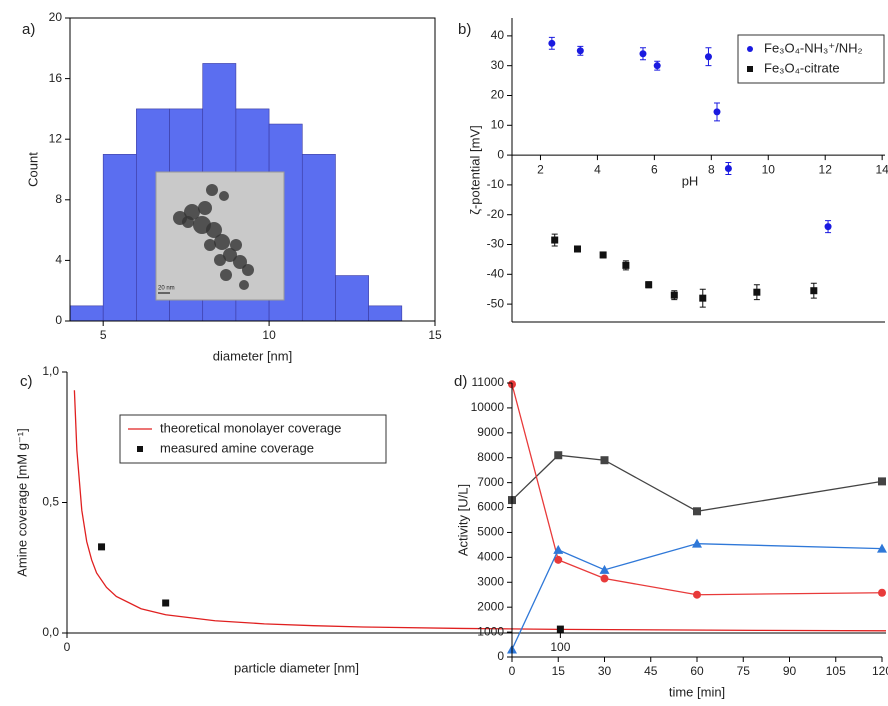  I want to click on y-tick-label: 0,5, so click(50, 502).